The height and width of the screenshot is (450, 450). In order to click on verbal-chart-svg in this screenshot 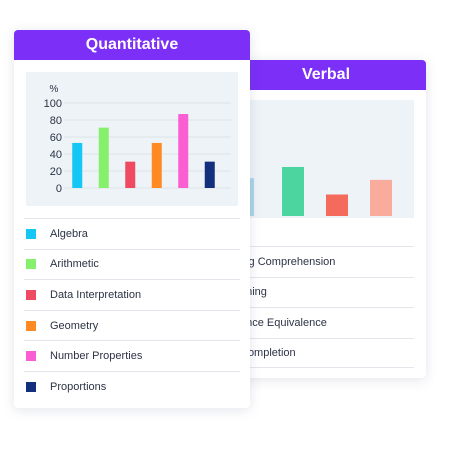, I will do `click(312, 191)`.